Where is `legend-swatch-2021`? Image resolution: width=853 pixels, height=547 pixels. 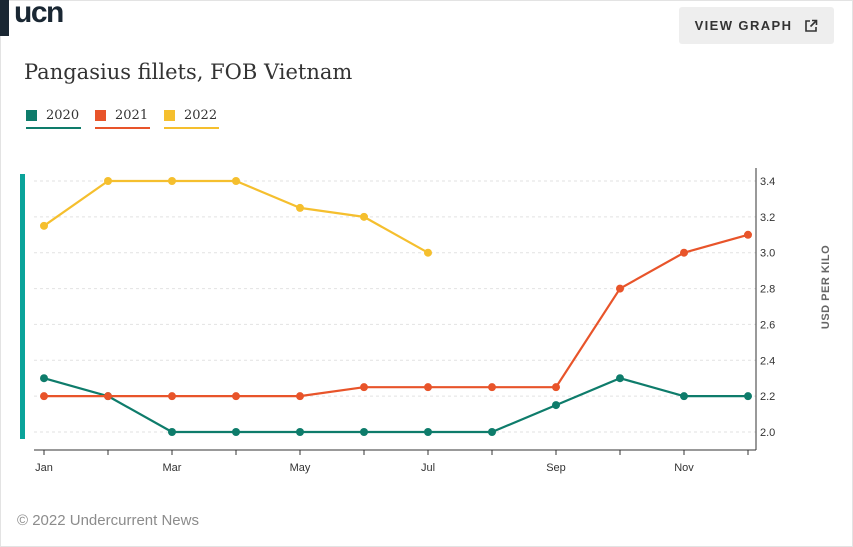 legend-swatch-2021 is located at coordinates (100, 115).